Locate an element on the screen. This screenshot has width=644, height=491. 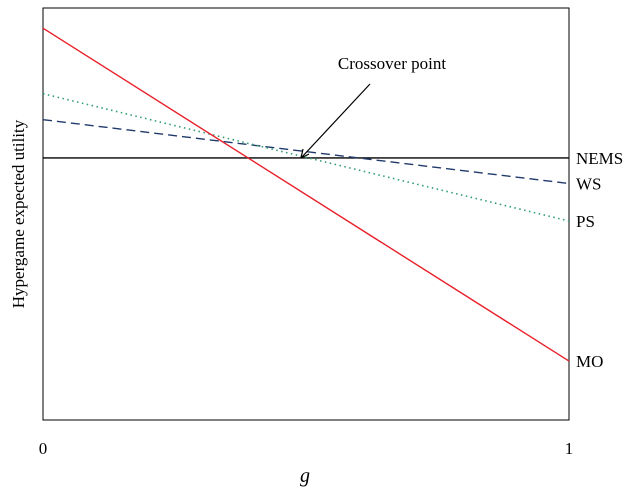
series-label-ps: PS is located at coordinates (585, 221).